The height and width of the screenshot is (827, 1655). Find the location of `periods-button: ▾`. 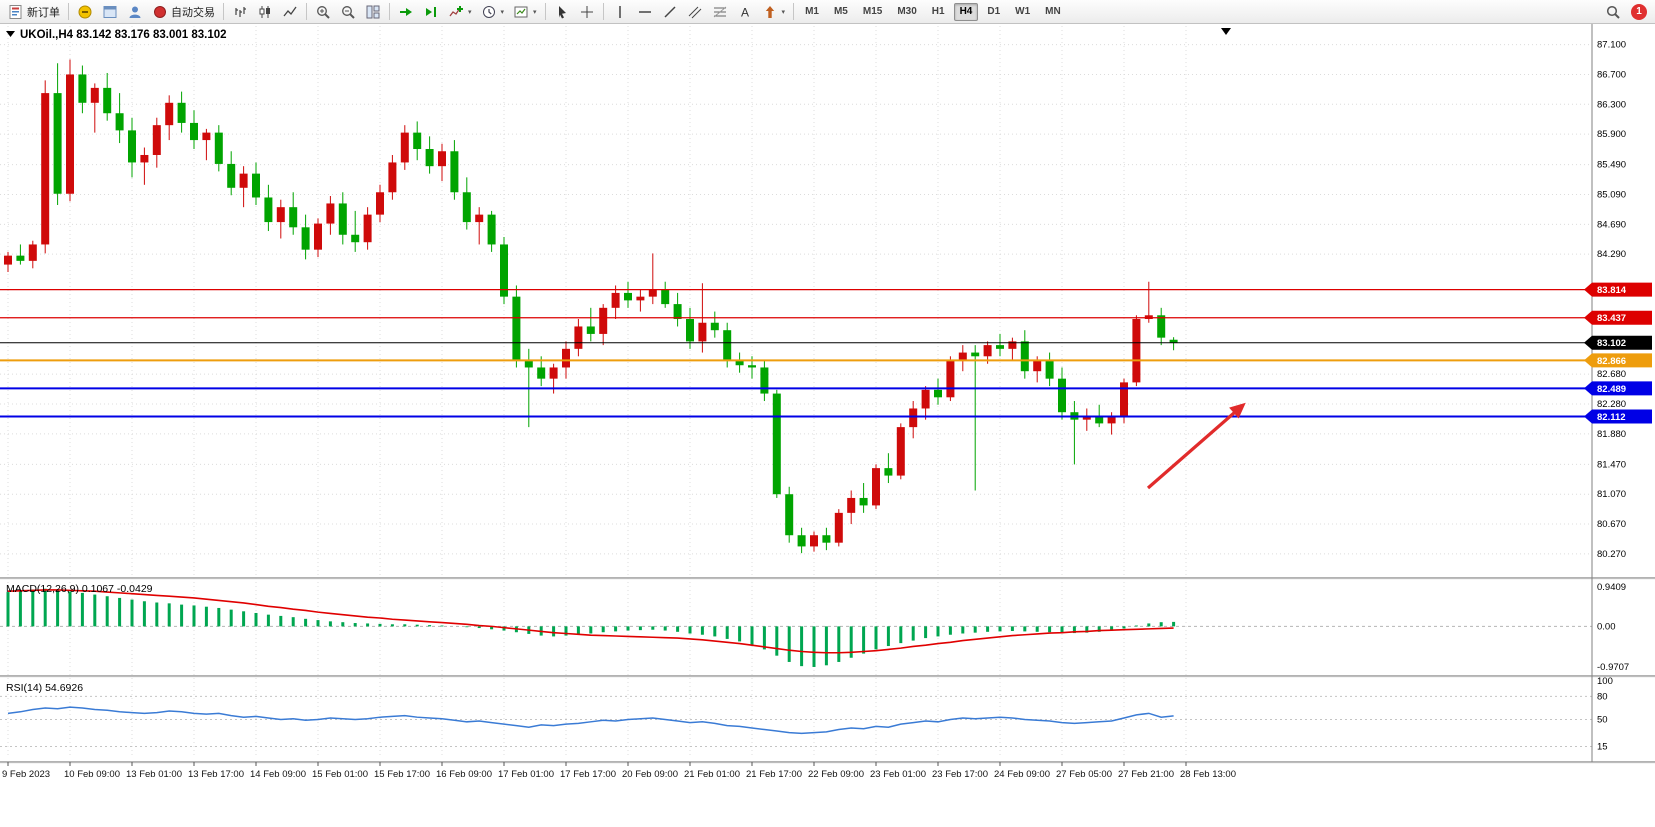

periods-button: ▾ is located at coordinates (493, 12).